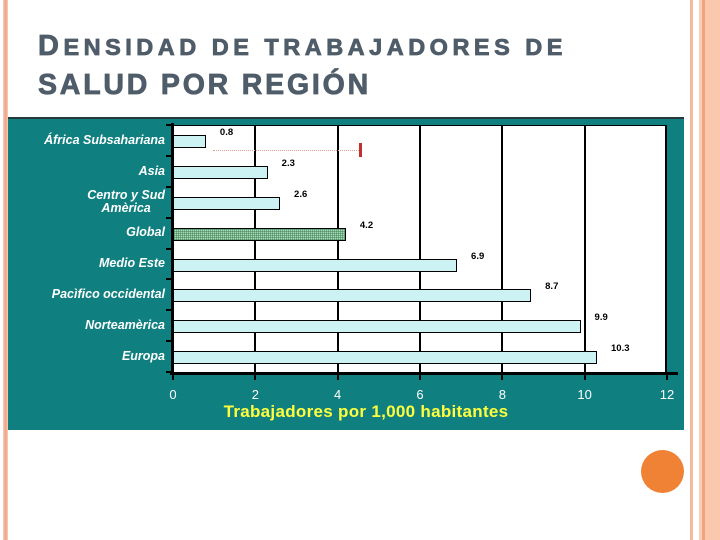 This screenshot has height=540, width=720. Describe the element at coordinates (173, 394) in the screenshot. I see `x-tick-label: 0` at that location.